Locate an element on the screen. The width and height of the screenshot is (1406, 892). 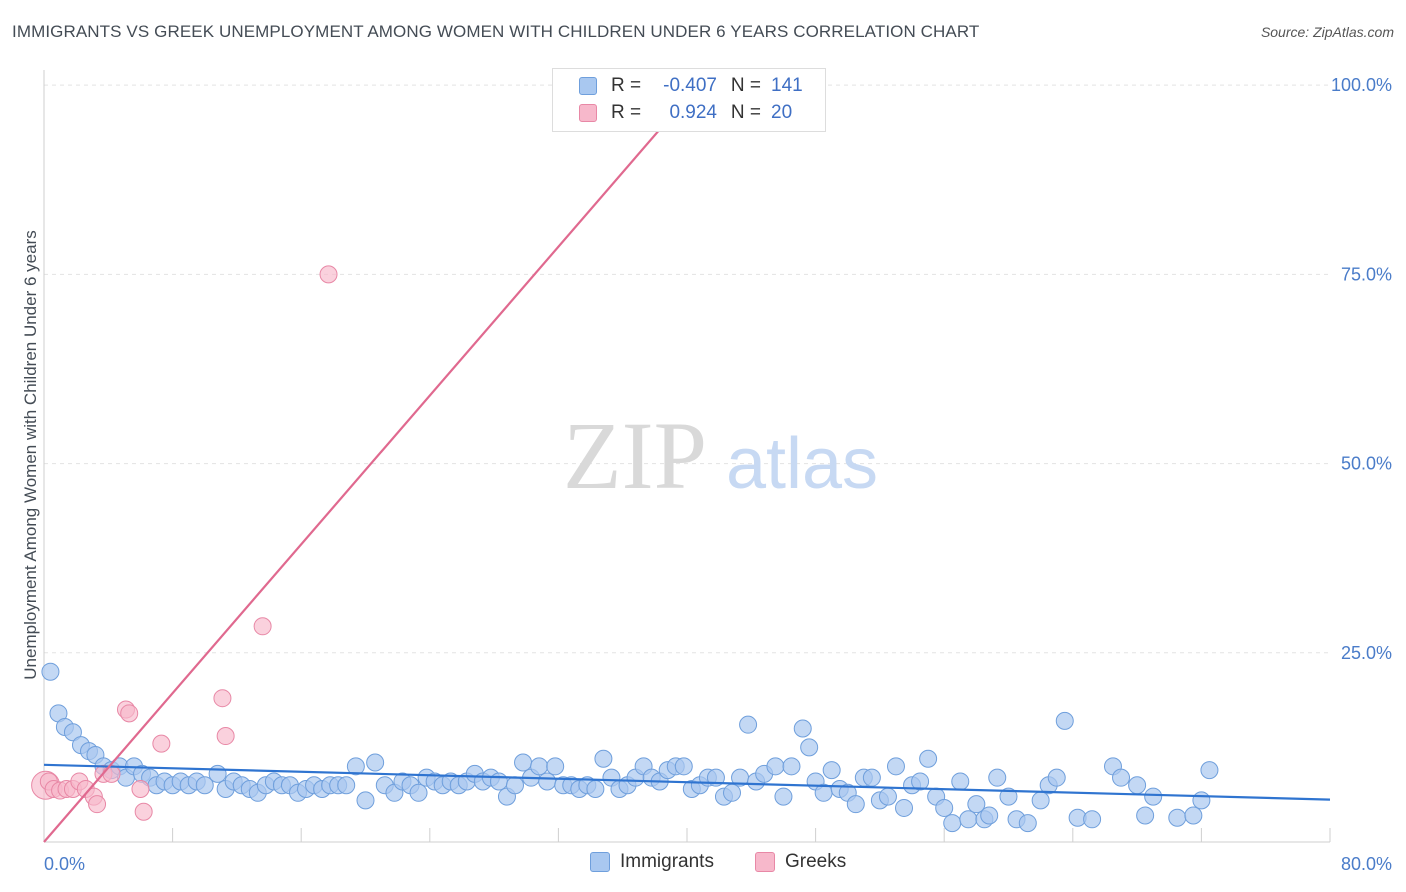
legend-item-greeks: Greeks is located at coordinates (800, 862).